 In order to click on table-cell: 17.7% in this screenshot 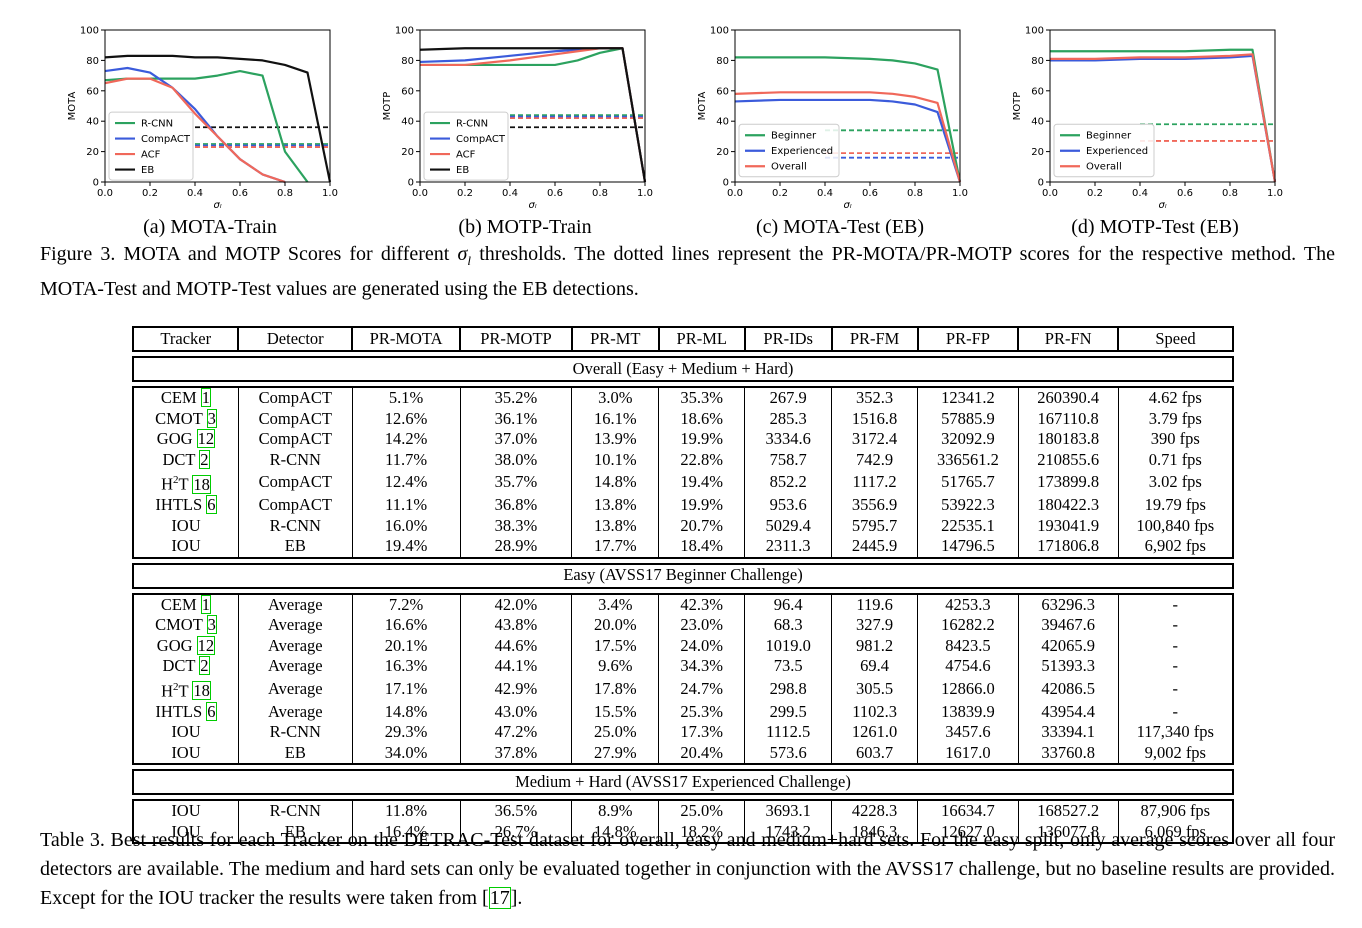, I will do `click(615, 547)`.